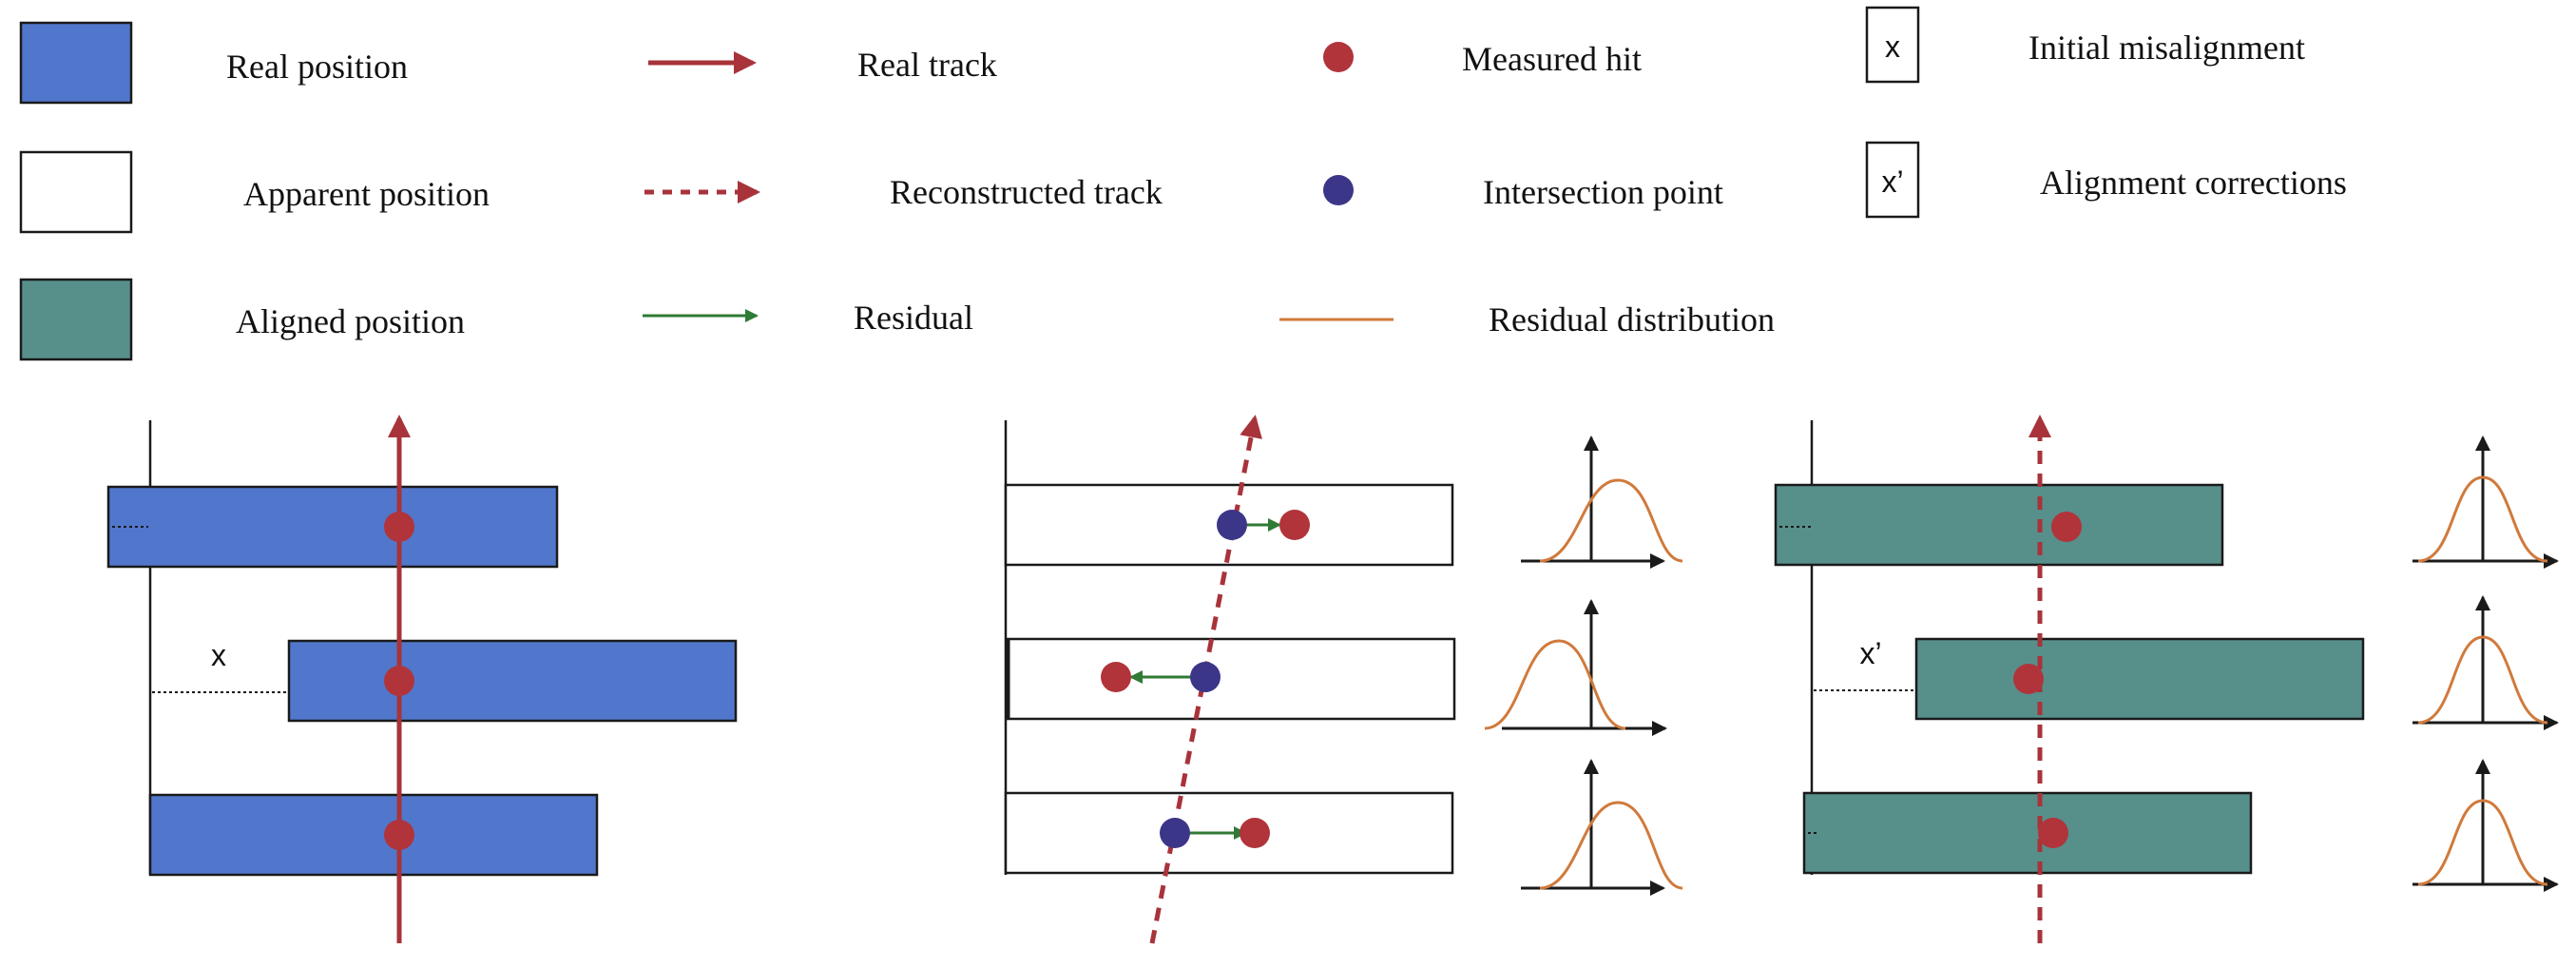  I want to click on module-top-real, so click(332, 527).